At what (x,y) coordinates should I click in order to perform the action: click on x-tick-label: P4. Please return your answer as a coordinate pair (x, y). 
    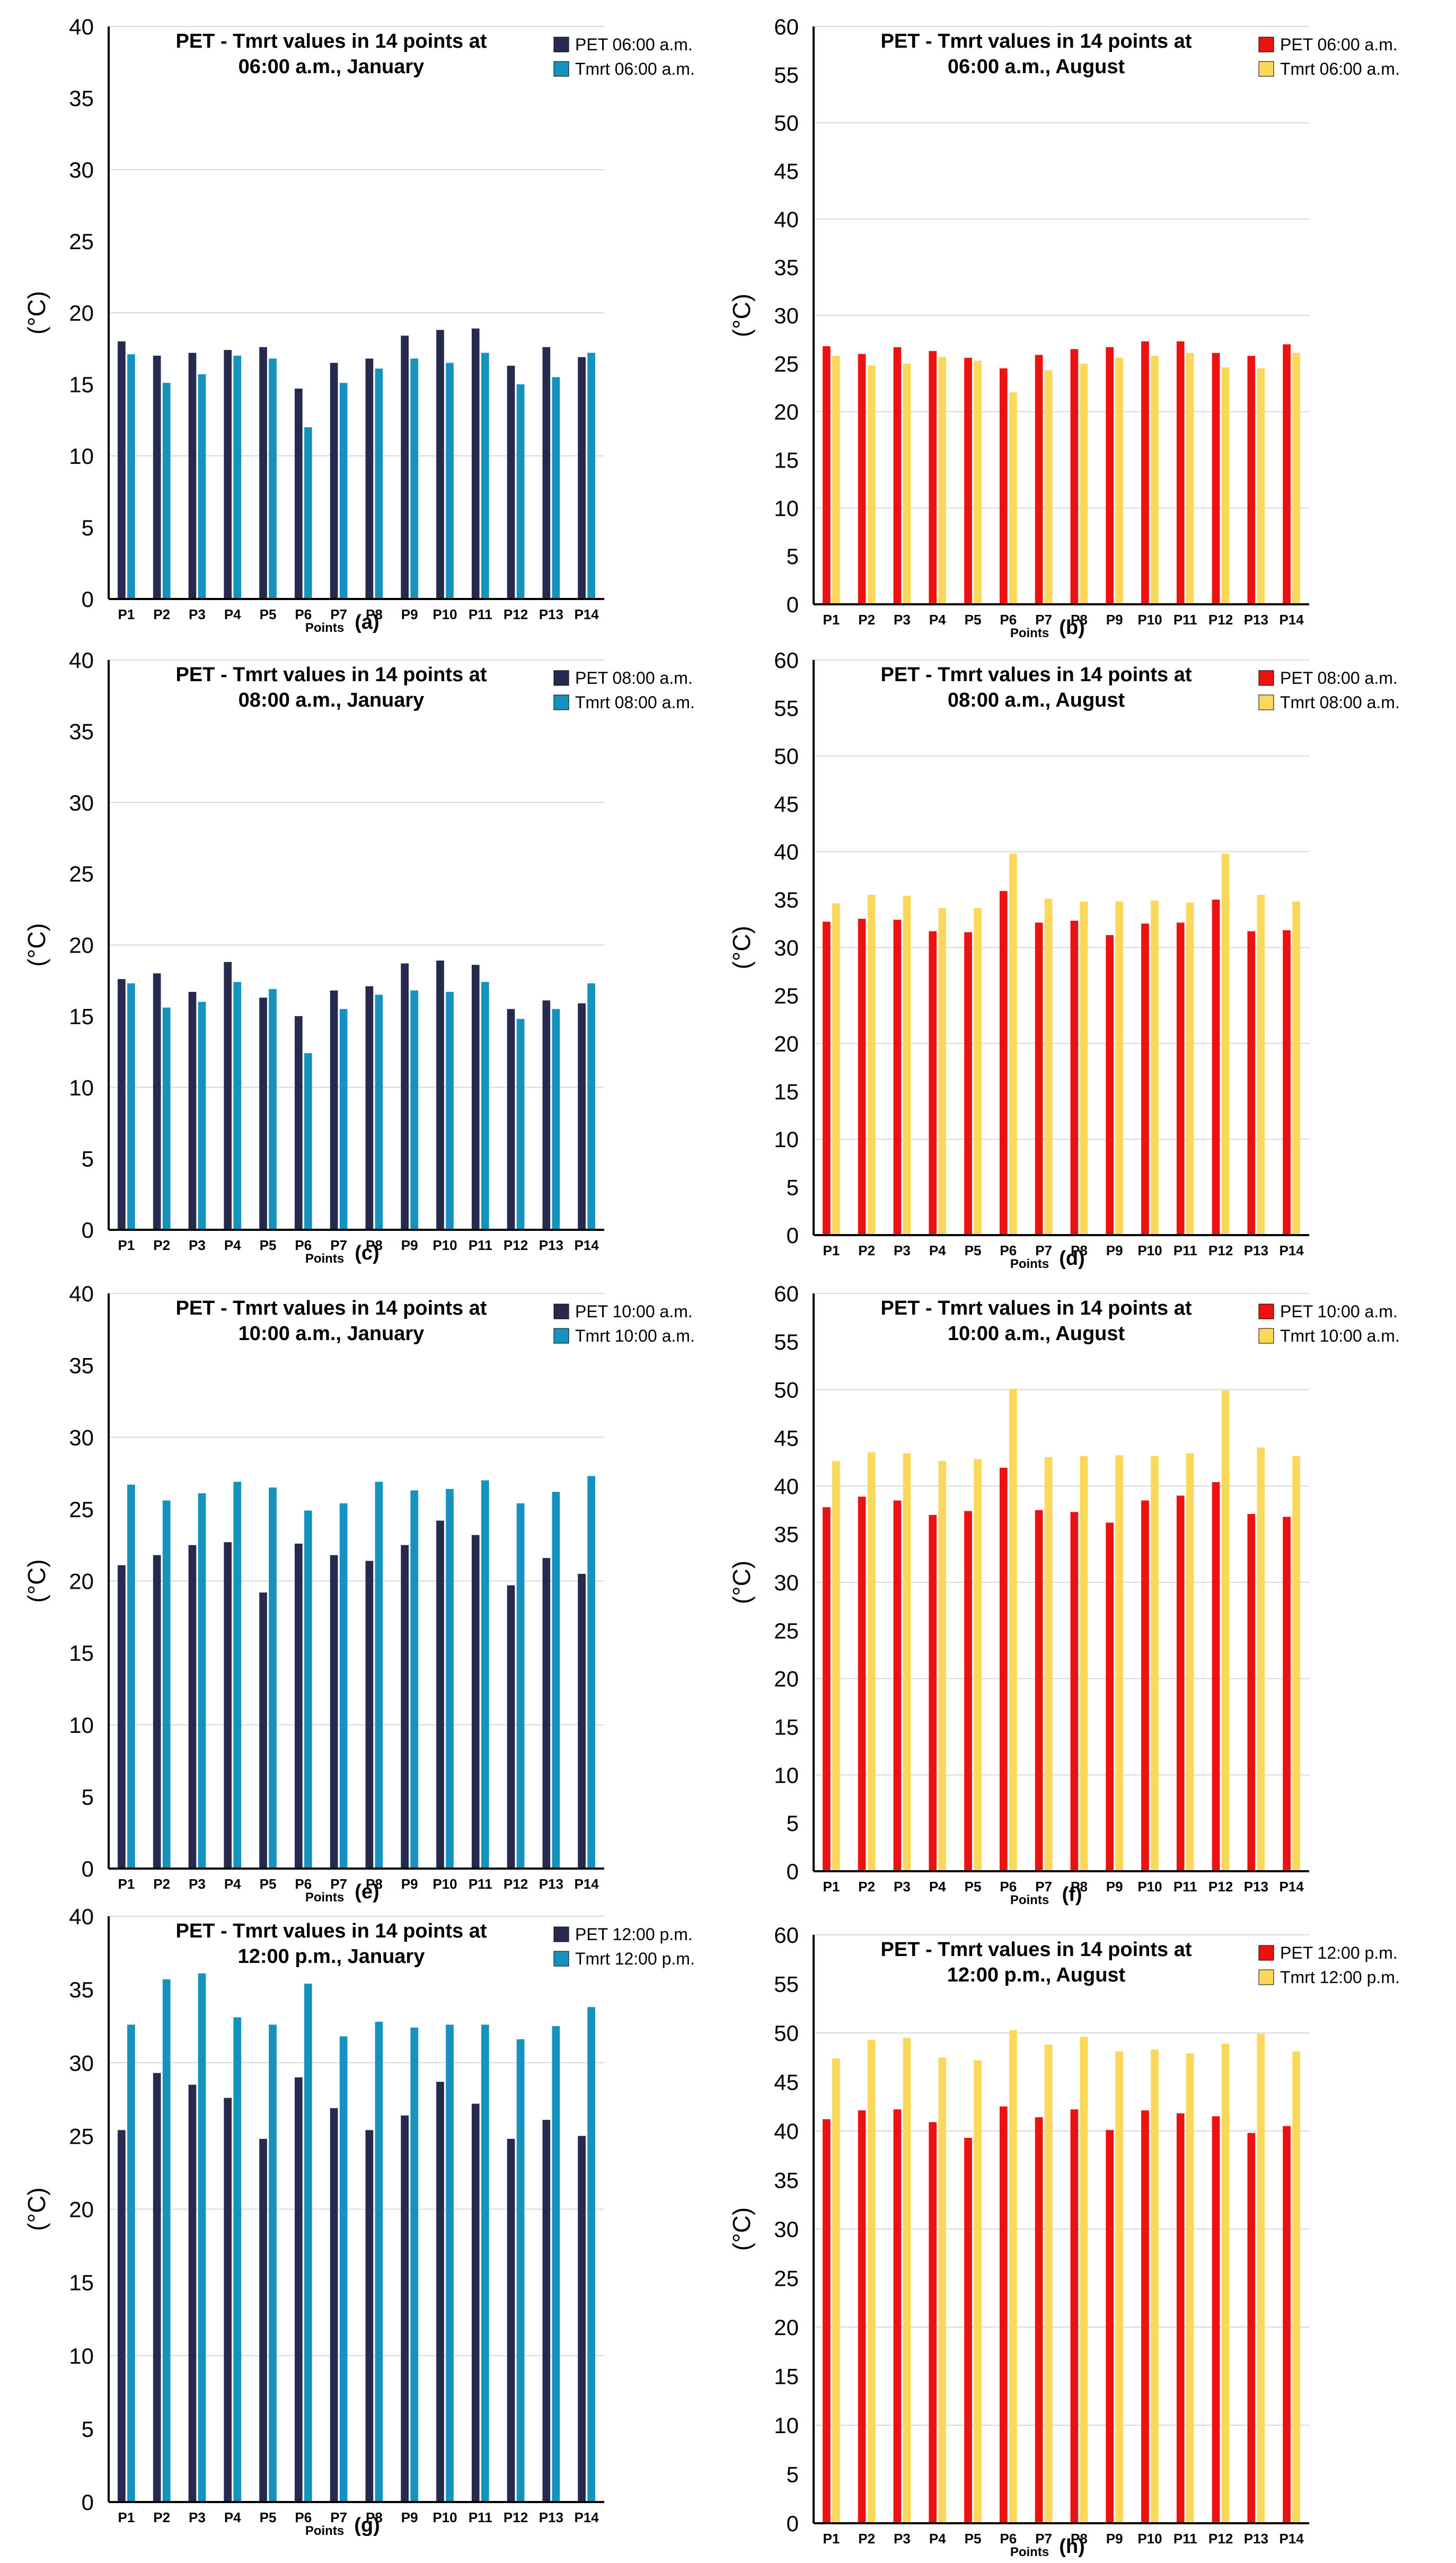
    Looking at the image, I should click on (232, 1245).